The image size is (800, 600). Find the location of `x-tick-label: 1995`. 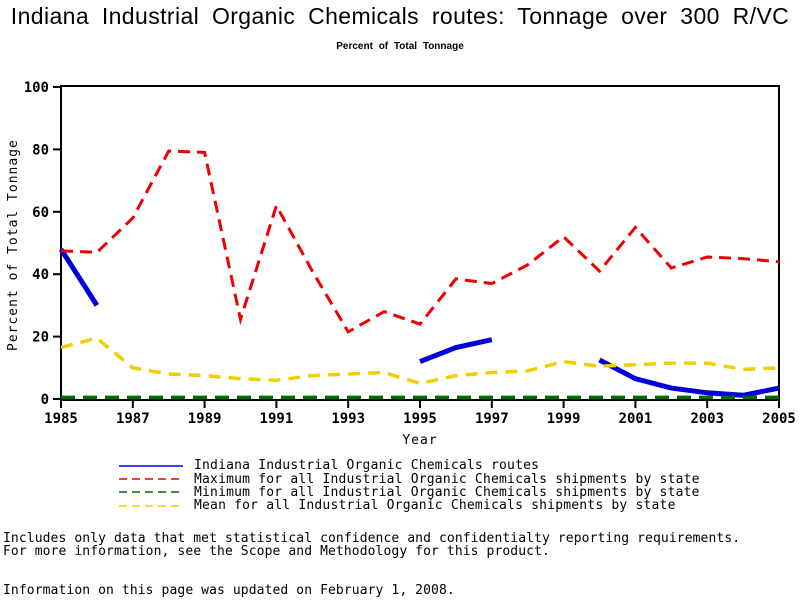

x-tick-label: 1995 is located at coordinates (420, 419).